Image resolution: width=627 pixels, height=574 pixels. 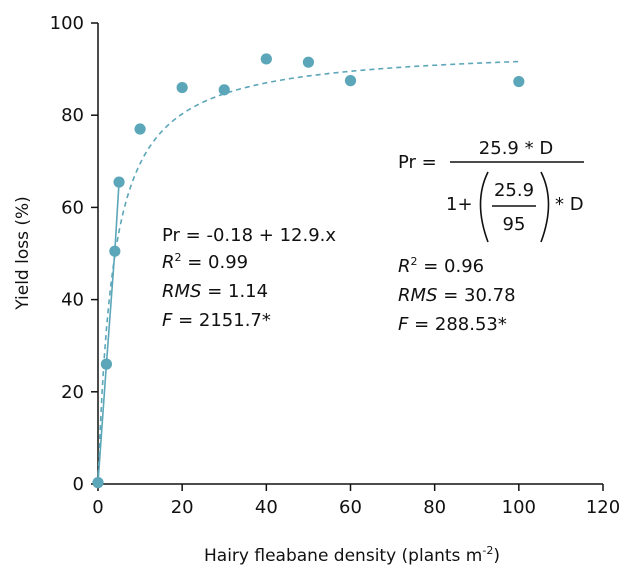 What do you see at coordinates (350, 507) in the screenshot?
I see `x-tick-label: 60` at bounding box center [350, 507].